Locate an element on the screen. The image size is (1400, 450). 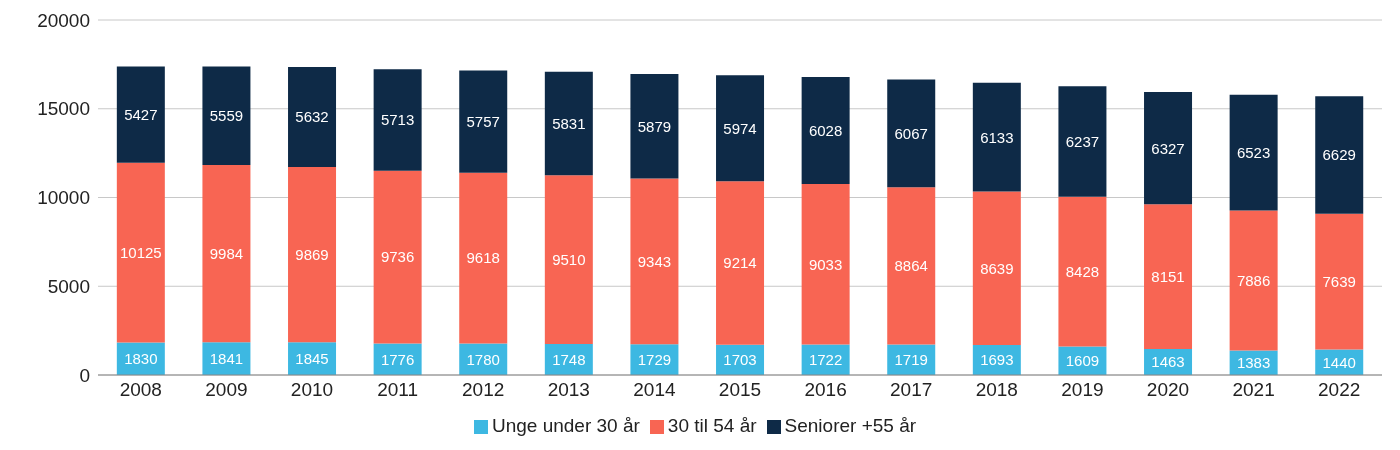
data-label: 8864 is located at coordinates (911, 266).